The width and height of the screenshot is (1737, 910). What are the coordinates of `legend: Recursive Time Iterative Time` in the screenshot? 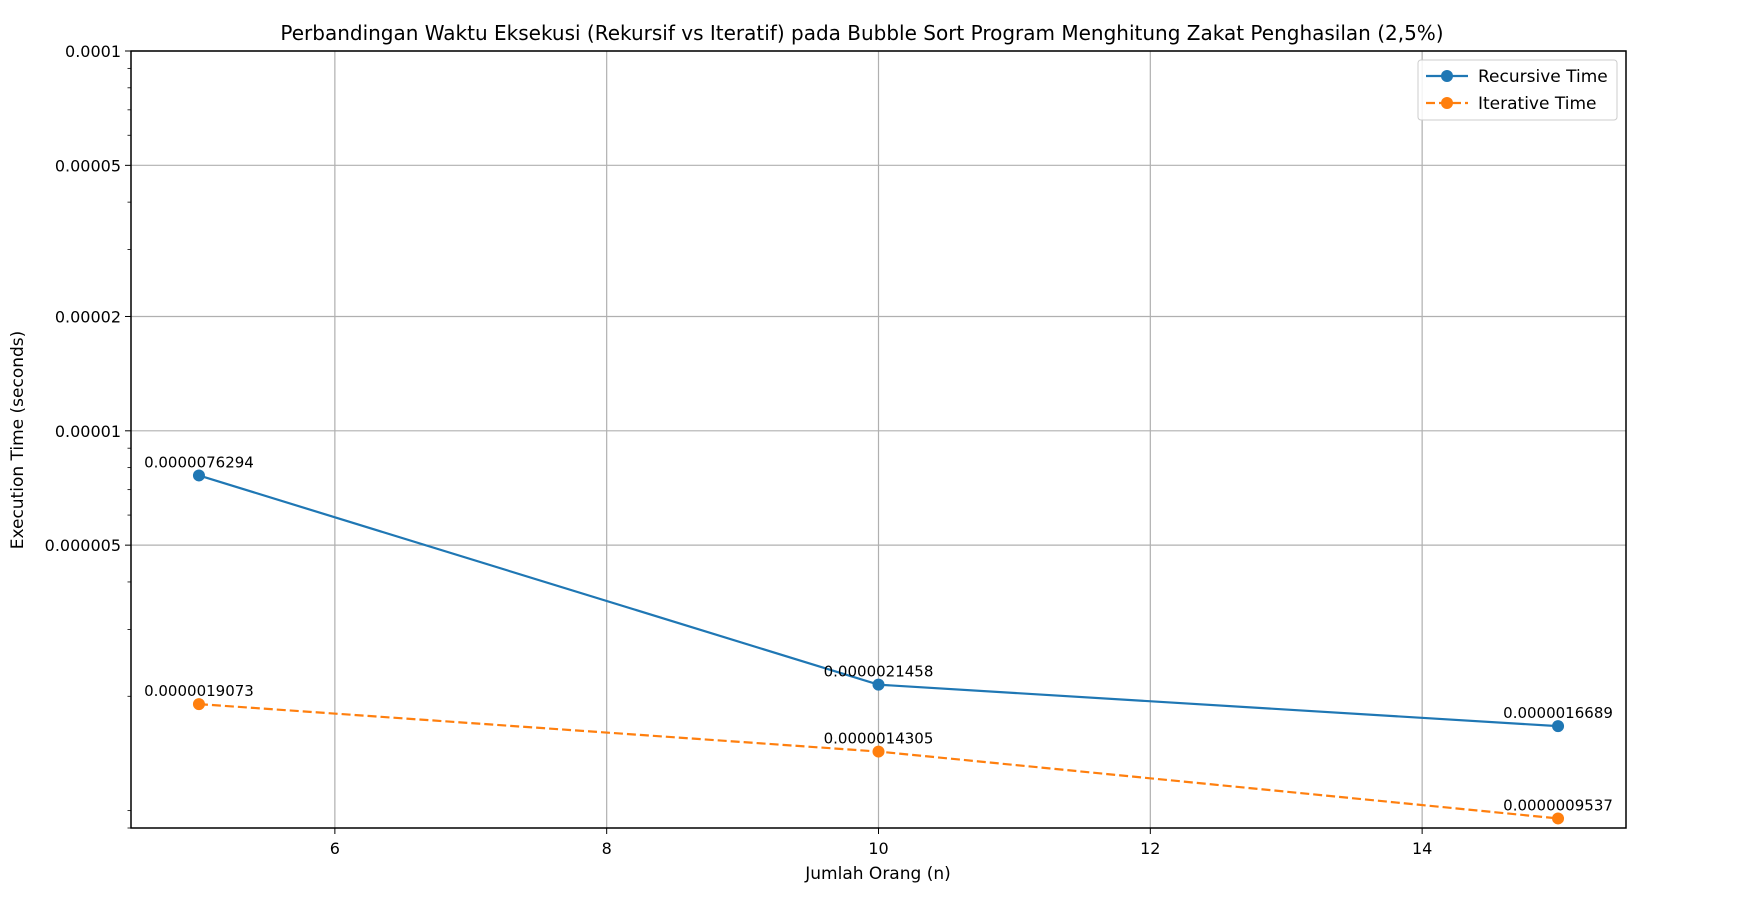 It's located at (1517, 90).